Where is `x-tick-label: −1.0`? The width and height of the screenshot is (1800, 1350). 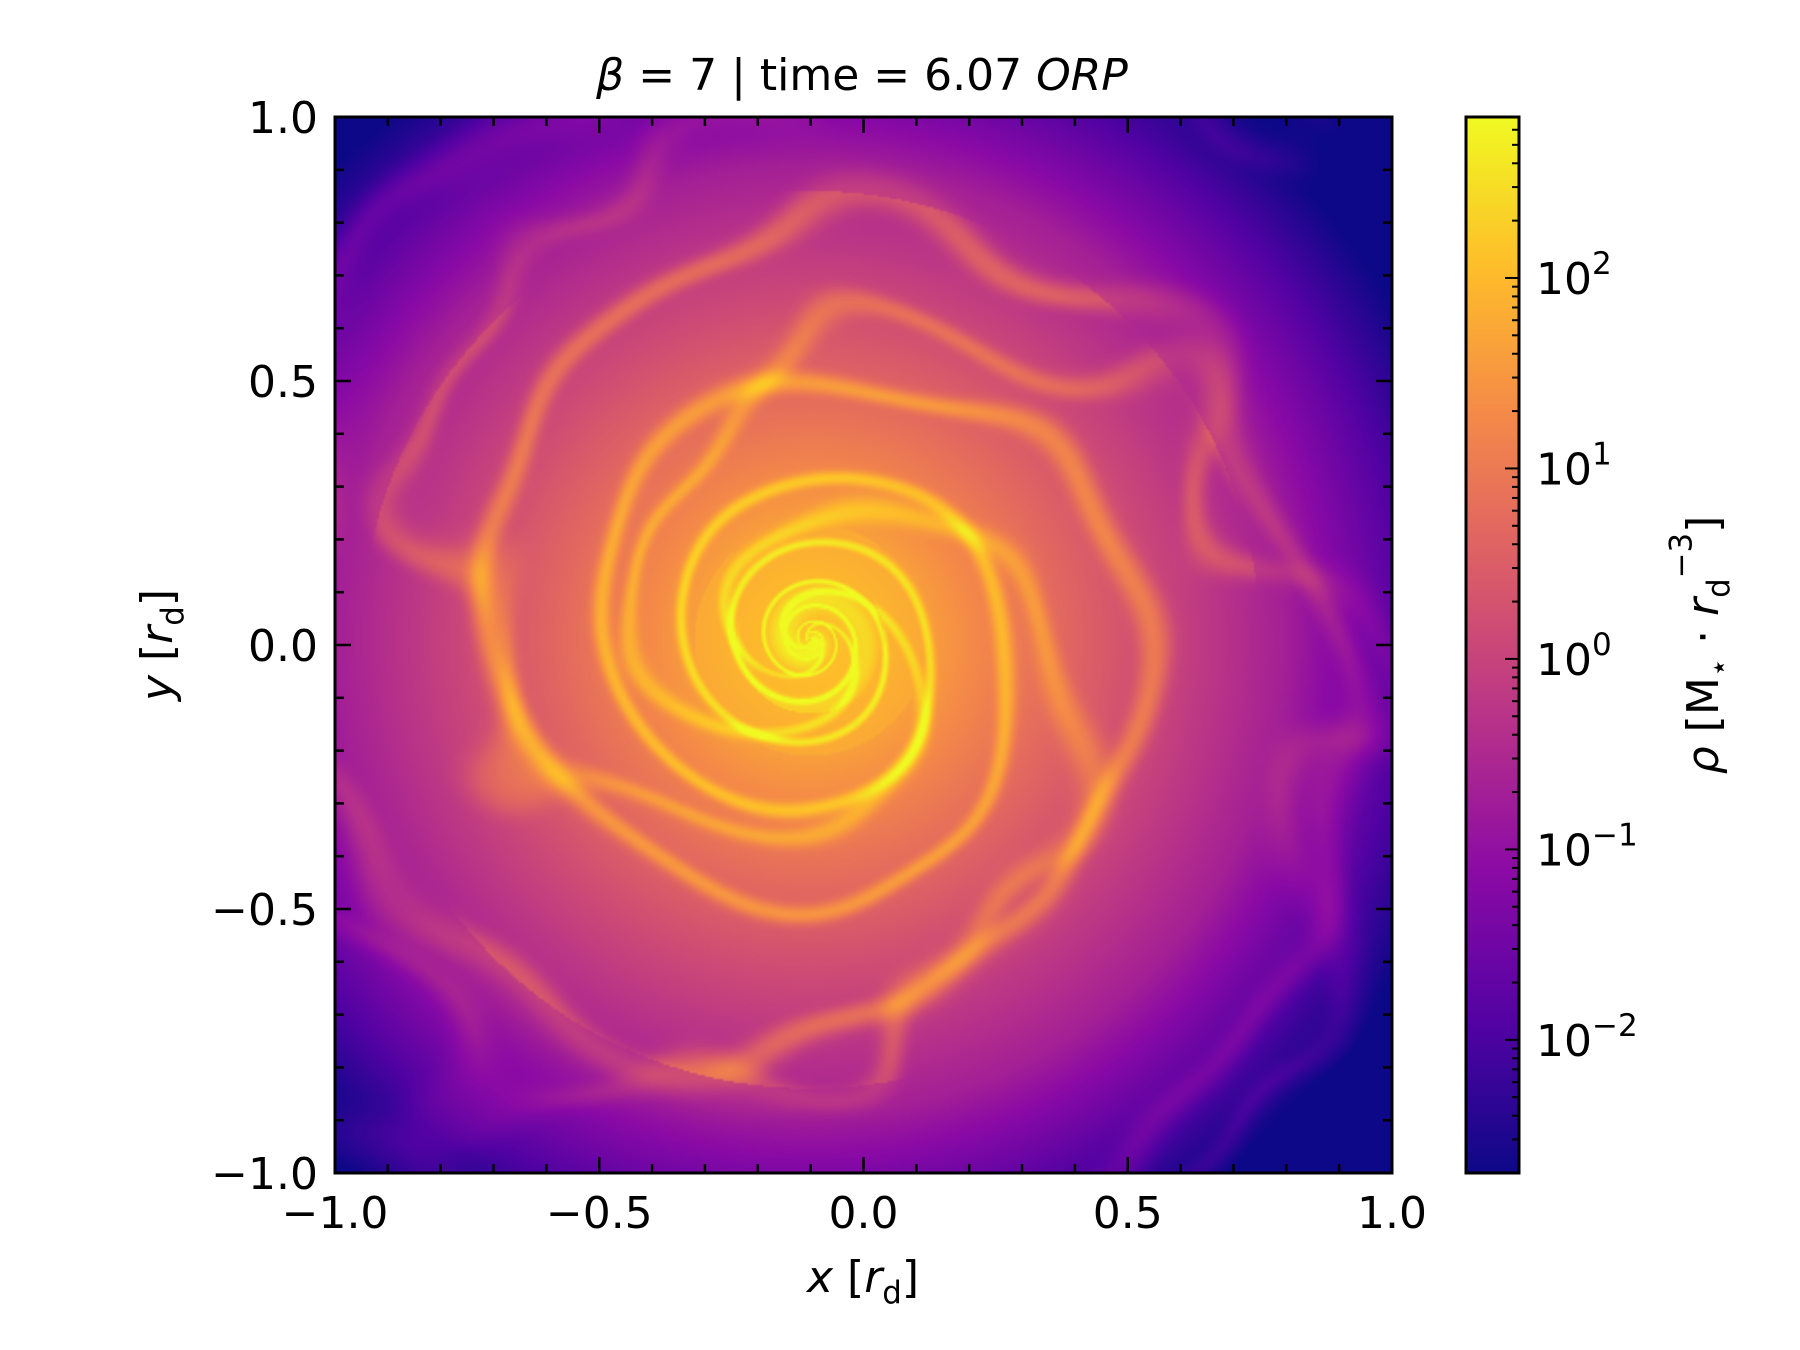 x-tick-label: −1.0 is located at coordinates (335, 1213).